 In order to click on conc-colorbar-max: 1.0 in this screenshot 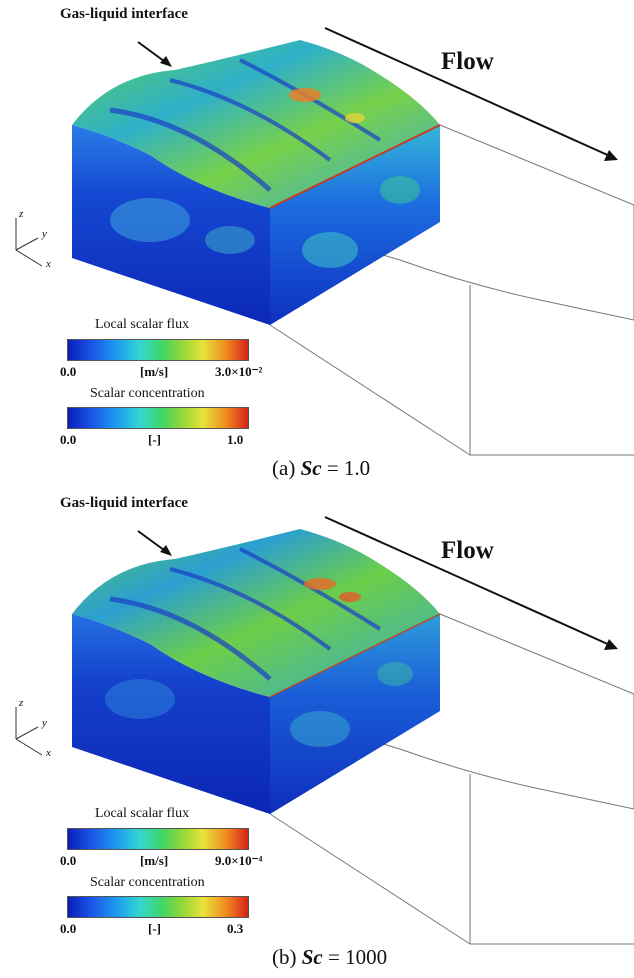, I will do `click(235, 439)`.